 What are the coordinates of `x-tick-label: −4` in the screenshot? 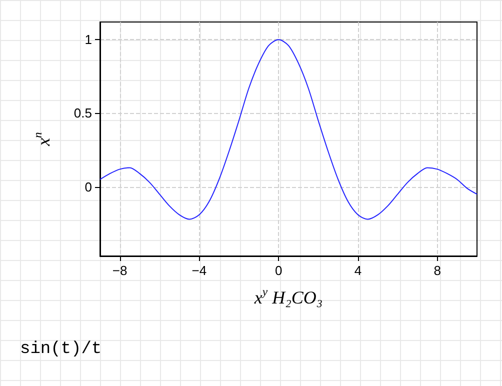 It's located at (199, 270).